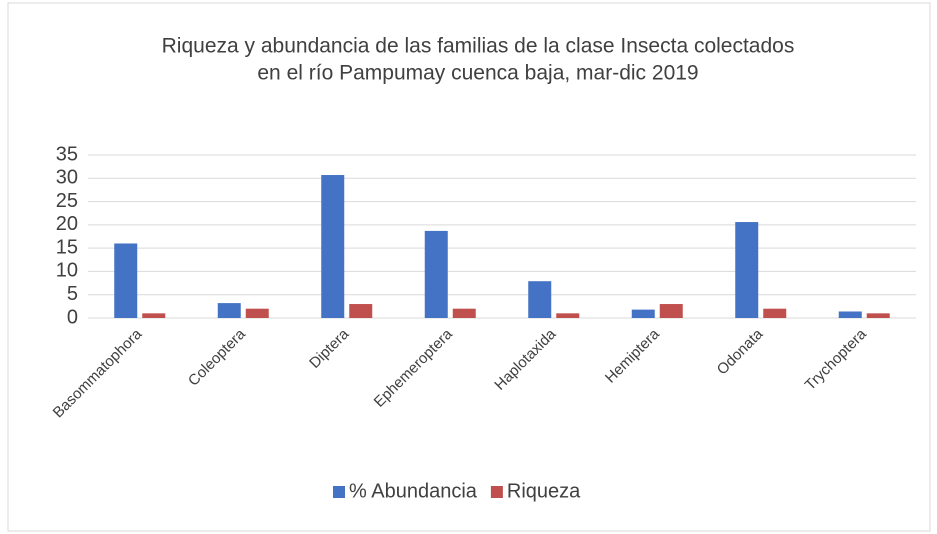  What do you see at coordinates (413, 491) in the screenshot?
I see `legend-label: % Abundancia` at bounding box center [413, 491].